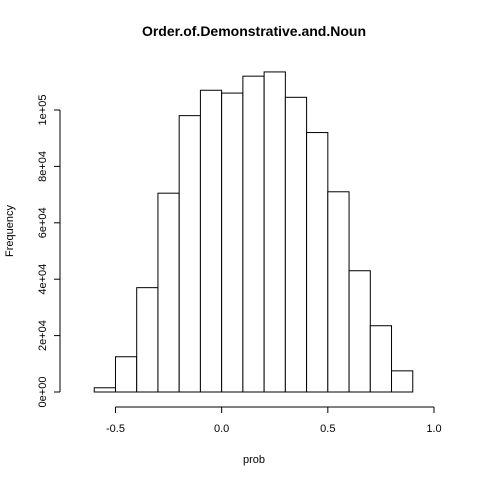  What do you see at coordinates (254, 31) in the screenshot?
I see `chart-title: Order.of.Demonstrative.and.Noun` at bounding box center [254, 31].